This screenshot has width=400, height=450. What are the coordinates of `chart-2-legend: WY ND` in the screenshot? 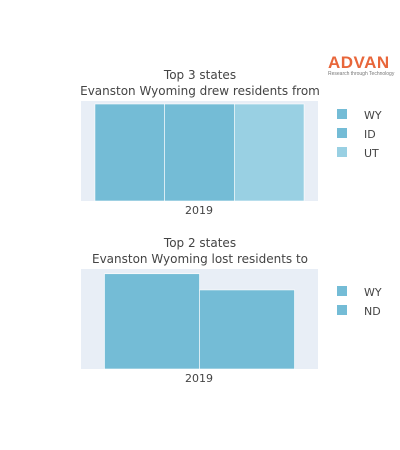 It's located at (359, 302).